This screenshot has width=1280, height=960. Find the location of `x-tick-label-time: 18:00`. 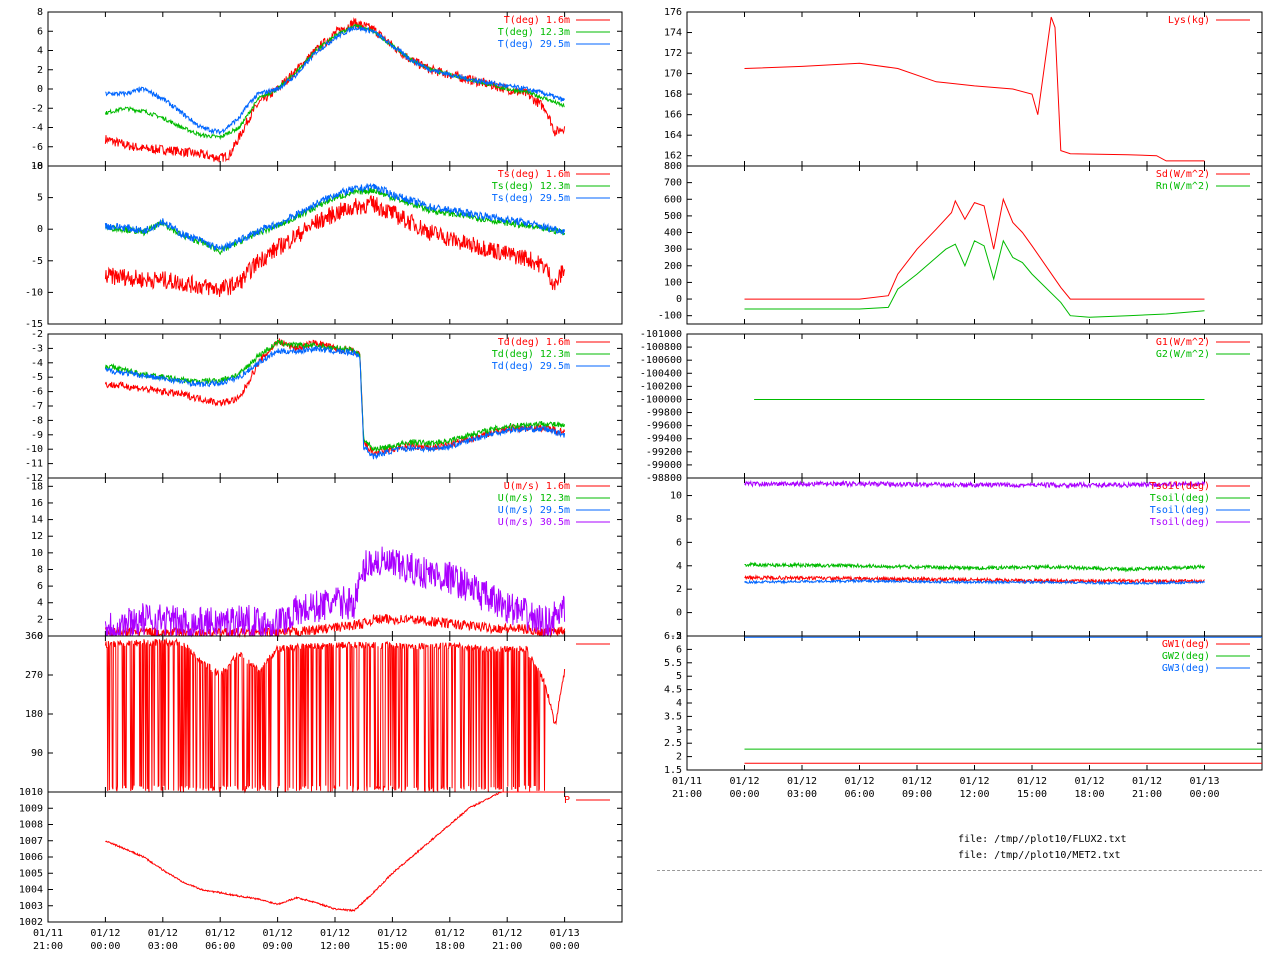

x-tick-label-time: 18:00 is located at coordinates (1089, 794).